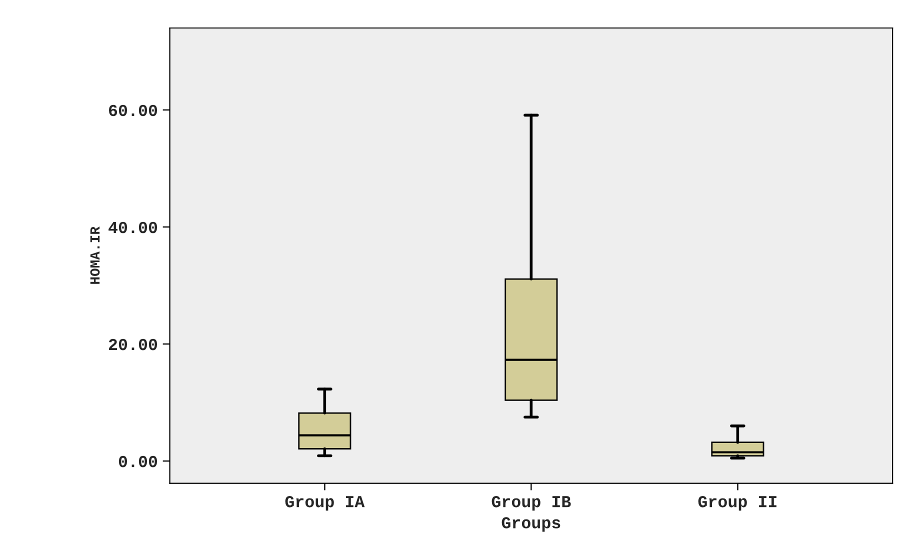  Describe the element at coordinates (325, 503) in the screenshot. I see `x-tick-label: Group IA` at that location.